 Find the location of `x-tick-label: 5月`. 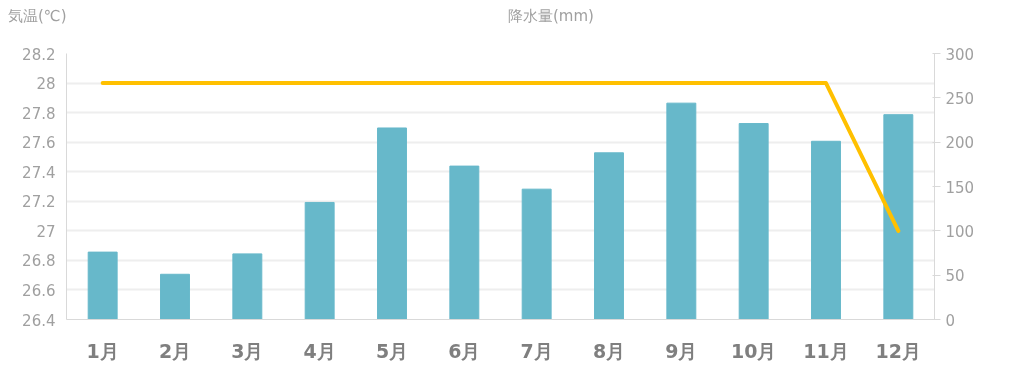

x-tick-label: 5月 is located at coordinates (392, 350).